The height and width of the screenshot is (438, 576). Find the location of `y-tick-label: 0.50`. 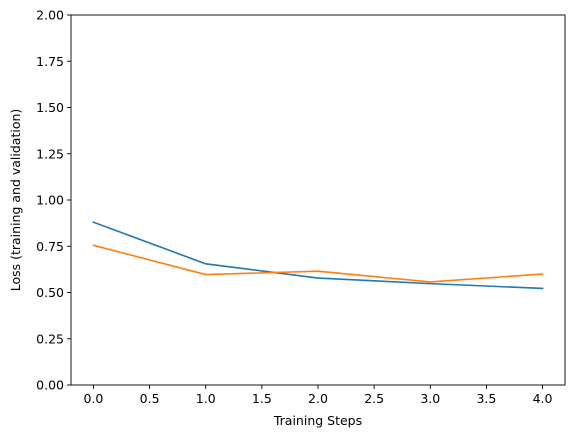

y-tick-label: 0.50 is located at coordinates (50, 292).